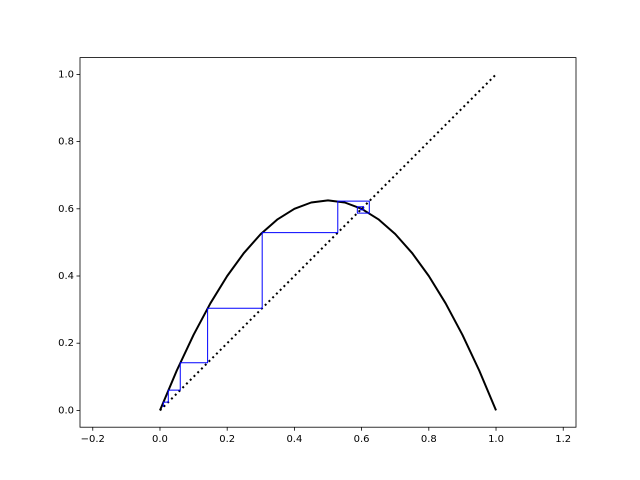 This screenshot has width=640, height=480. I want to click on x-tick-label: −0.2, so click(93, 439).